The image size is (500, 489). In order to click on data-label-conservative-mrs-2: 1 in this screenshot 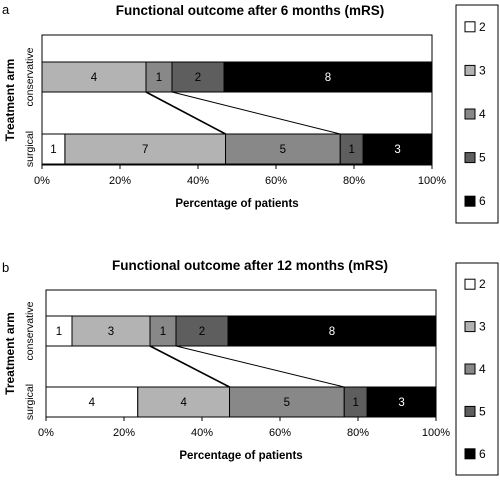, I will do `click(59, 332)`.